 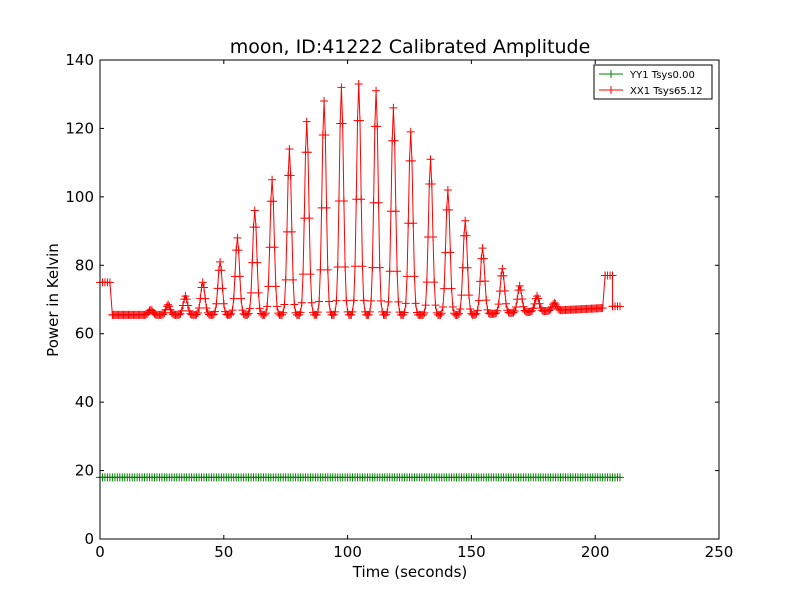 I want to click on x-axis-label: Time (seconds), so click(x=410, y=572).